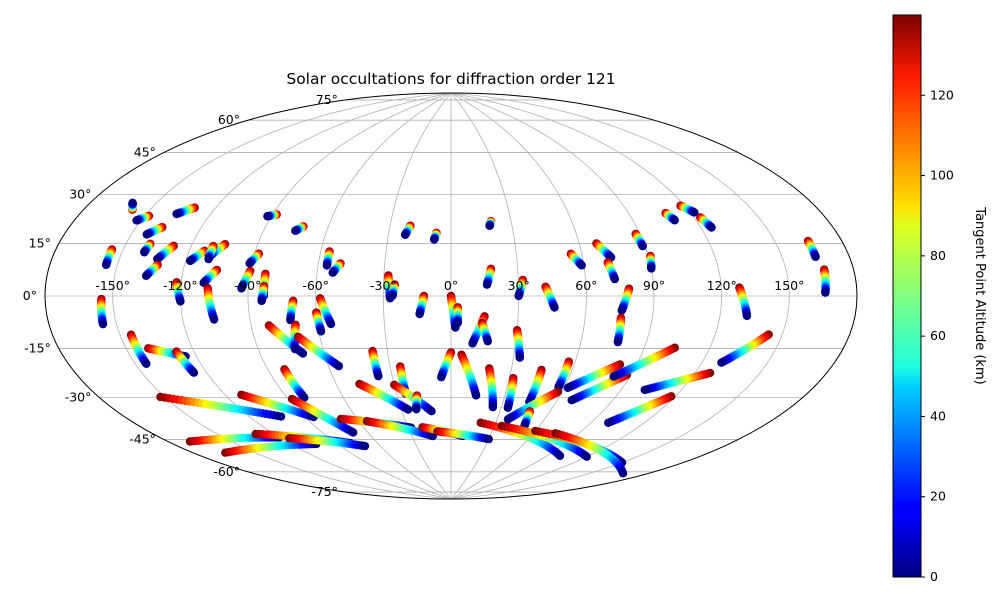 The width and height of the screenshot is (1000, 600). What do you see at coordinates (226, 471) in the screenshot?
I see `latitude-tick-label: -60°` at bounding box center [226, 471].